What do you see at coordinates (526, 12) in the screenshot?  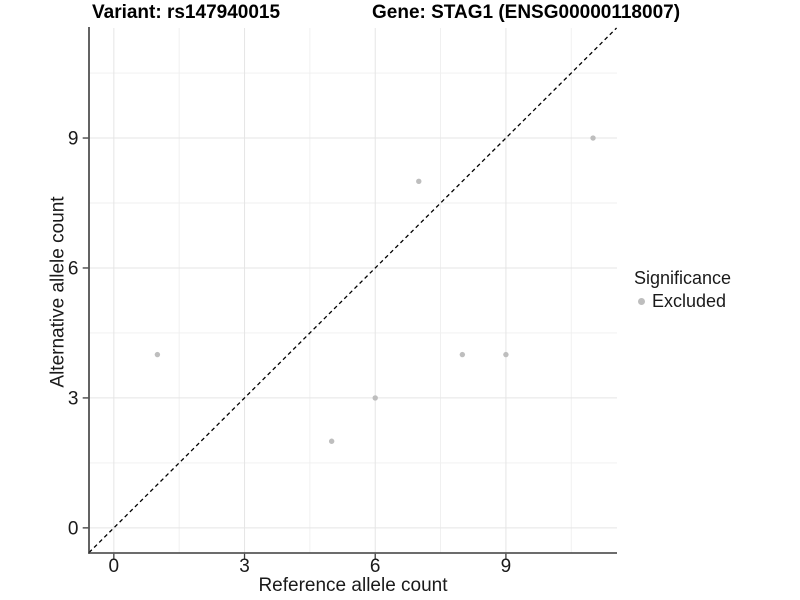 I see `plot-title-gene: Gene: STAG1 (ENSG00000118007)` at bounding box center [526, 12].